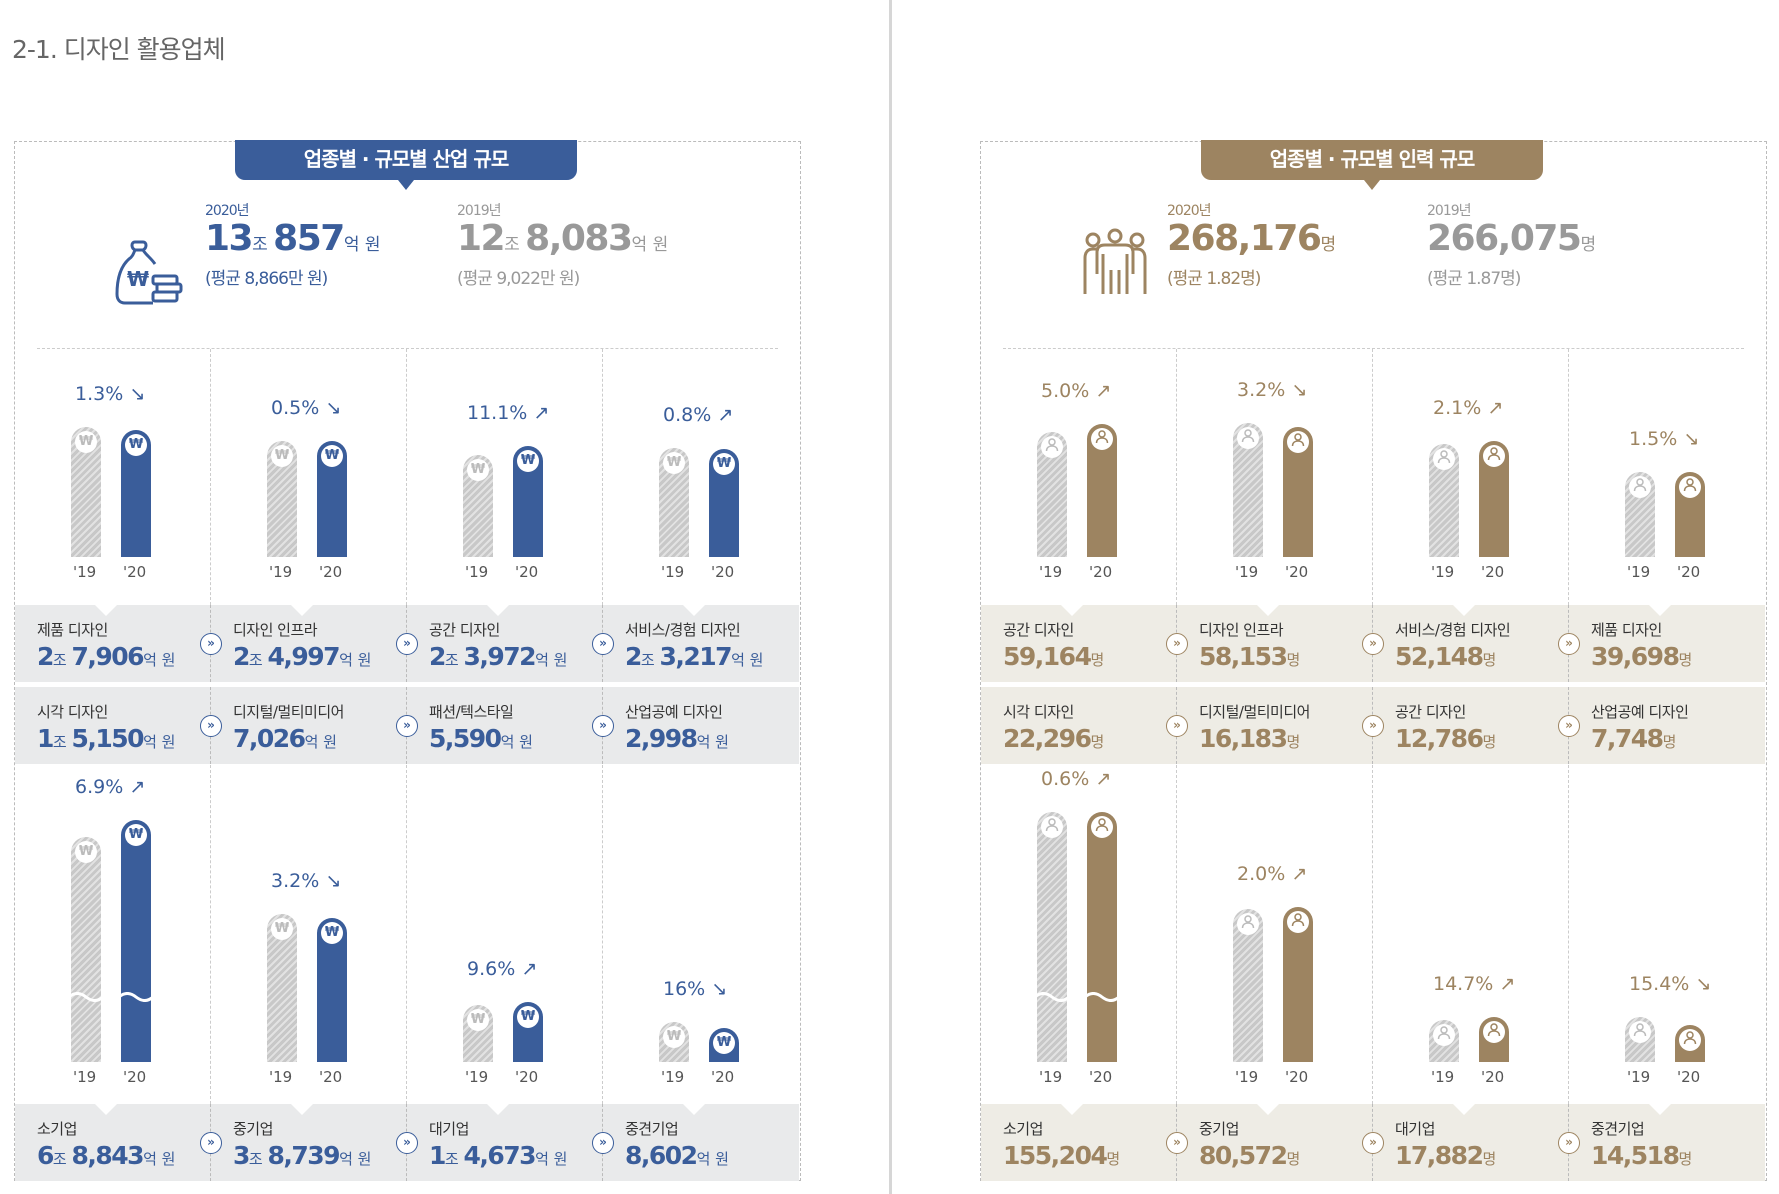 The height and width of the screenshot is (1194, 1779). What do you see at coordinates (1280, 725) in the screenshot?
I see `info-cell: 디지털/멀티미디어 16,183명»` at bounding box center [1280, 725].